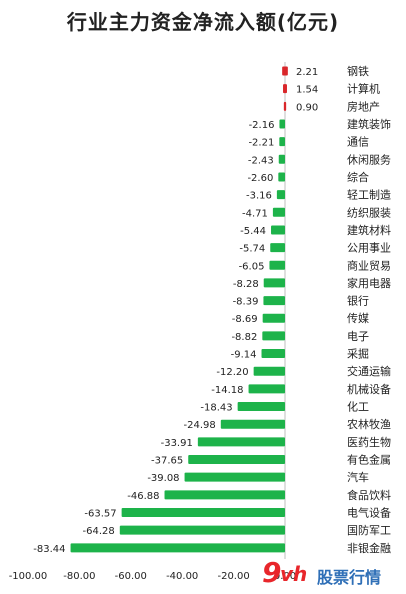 The image size is (406, 594). Describe the element at coordinates (369, 230) in the screenshot. I see `category-label-9: 建筑材料` at that location.